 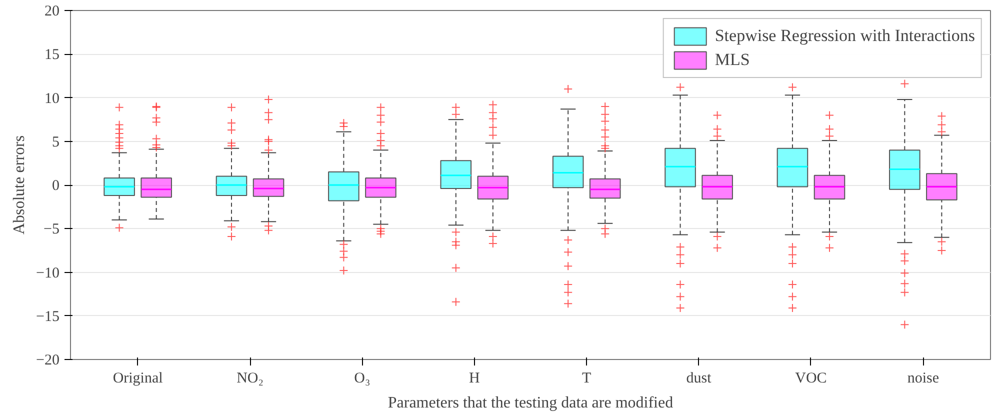 What do you see at coordinates (56, 186) in the screenshot?
I see `y-tick-label: 0` at bounding box center [56, 186].